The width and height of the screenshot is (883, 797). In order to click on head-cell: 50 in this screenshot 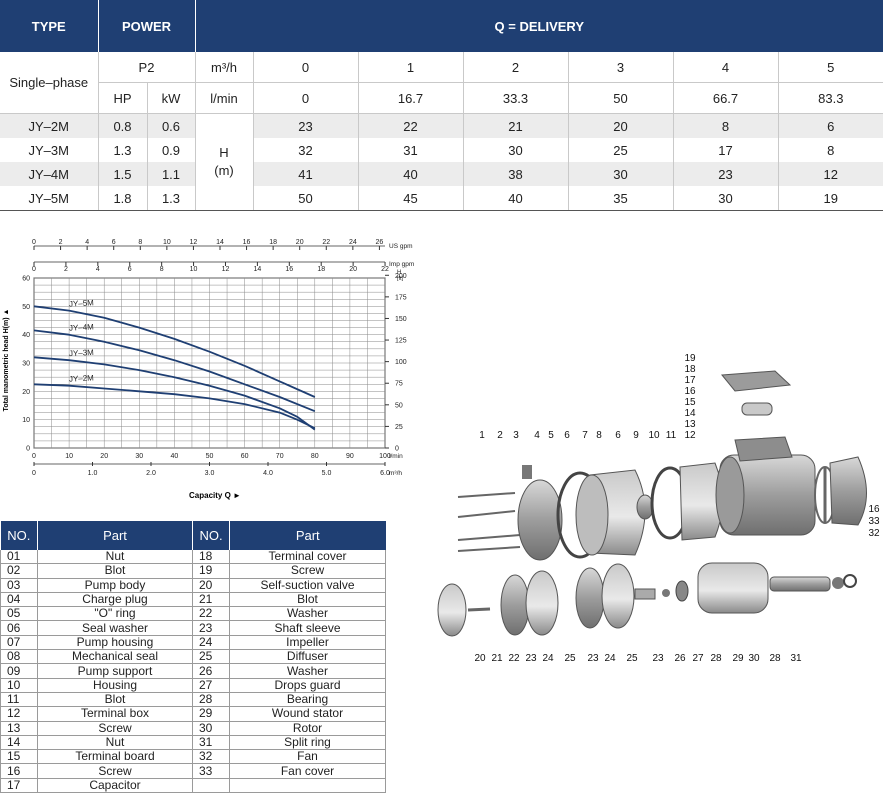, I will do `click(306, 198)`.